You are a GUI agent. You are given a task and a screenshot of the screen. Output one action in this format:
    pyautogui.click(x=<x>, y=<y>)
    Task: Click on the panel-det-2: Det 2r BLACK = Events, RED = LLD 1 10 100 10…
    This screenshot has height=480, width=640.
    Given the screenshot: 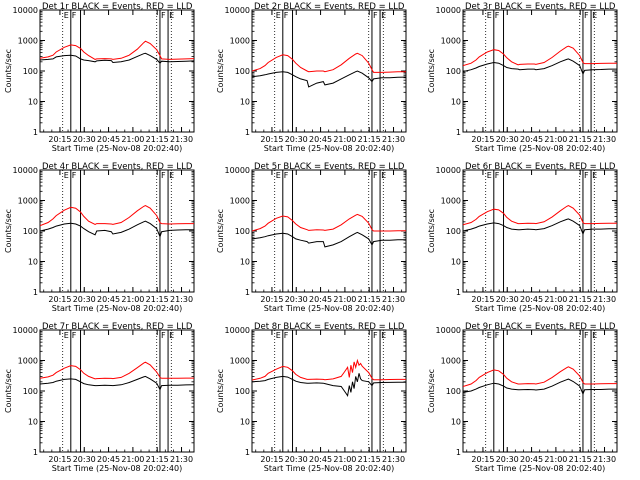 What is the action you would take?
    pyautogui.click(x=311, y=77)
    